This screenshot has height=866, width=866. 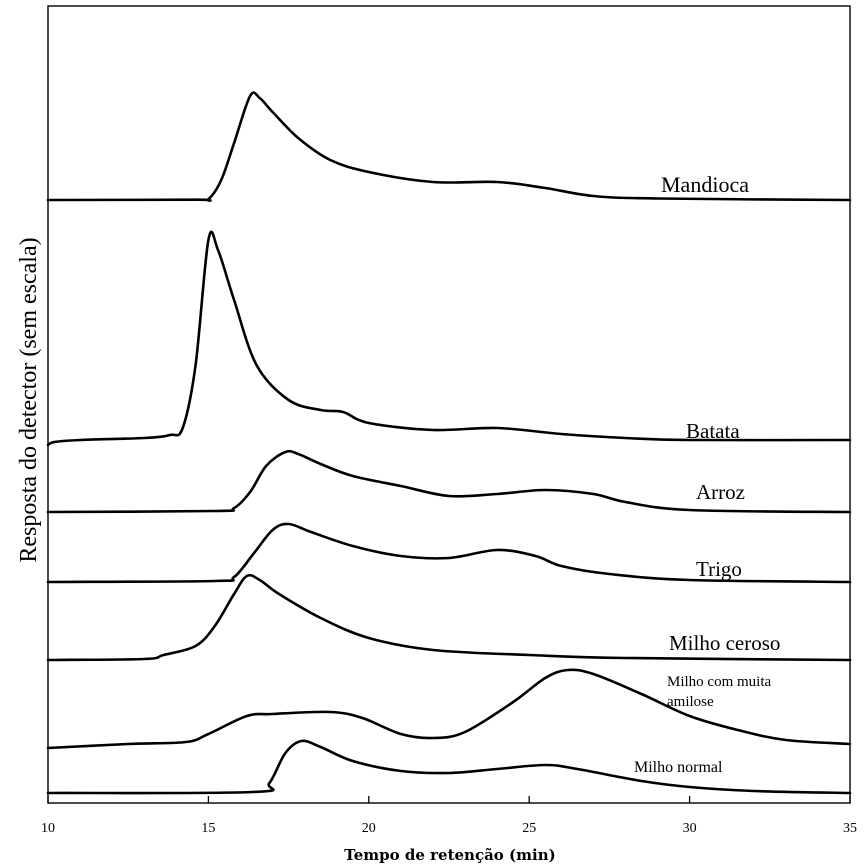 What do you see at coordinates (449, 481) in the screenshot?
I see `curve-arroz` at bounding box center [449, 481].